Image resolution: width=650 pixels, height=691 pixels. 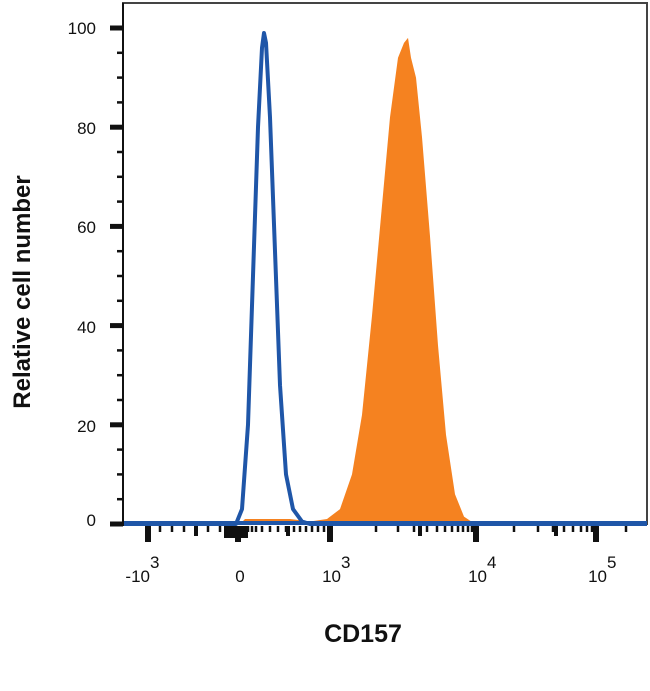 What do you see at coordinates (386, 534) in the screenshot?
I see `x-axis-ticks` at bounding box center [386, 534].